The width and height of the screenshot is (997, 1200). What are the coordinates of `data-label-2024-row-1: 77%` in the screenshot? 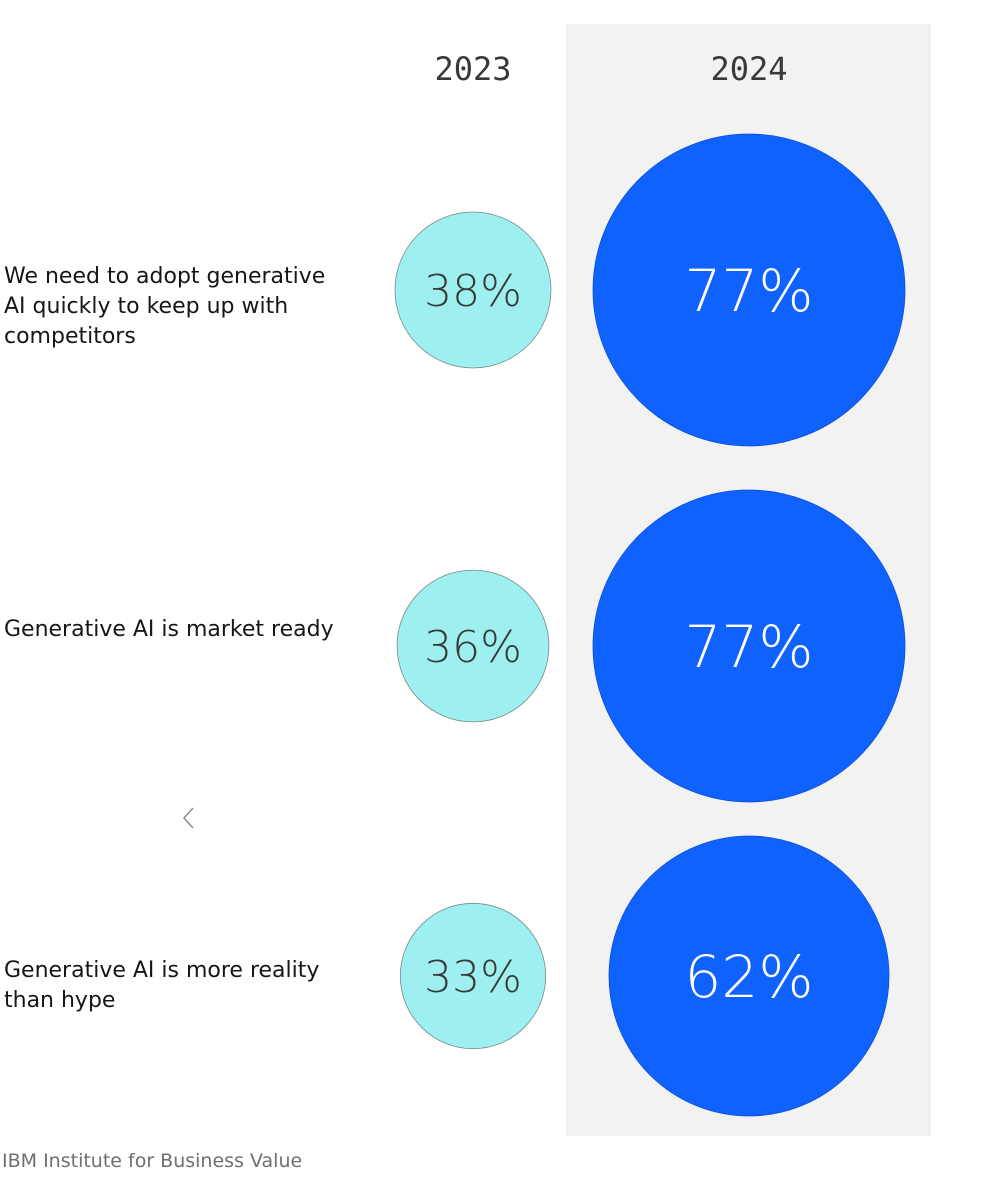 It's located at (749, 647).